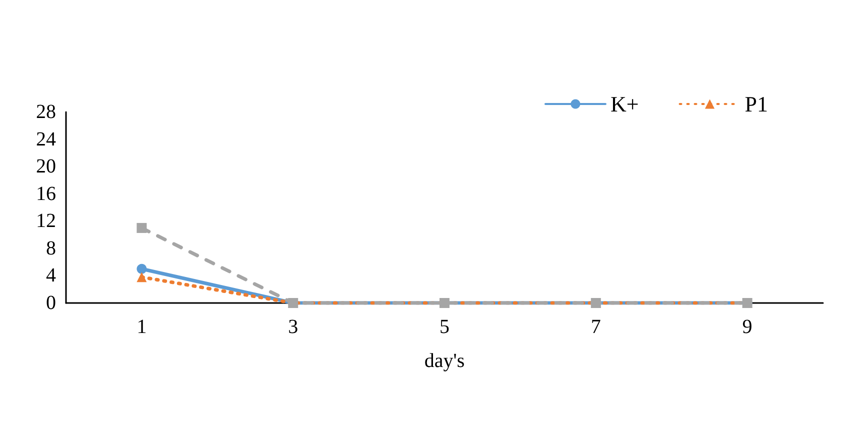 This screenshot has height=428, width=851. What do you see at coordinates (46, 139) in the screenshot?
I see `y-tick-label: 24` at bounding box center [46, 139].